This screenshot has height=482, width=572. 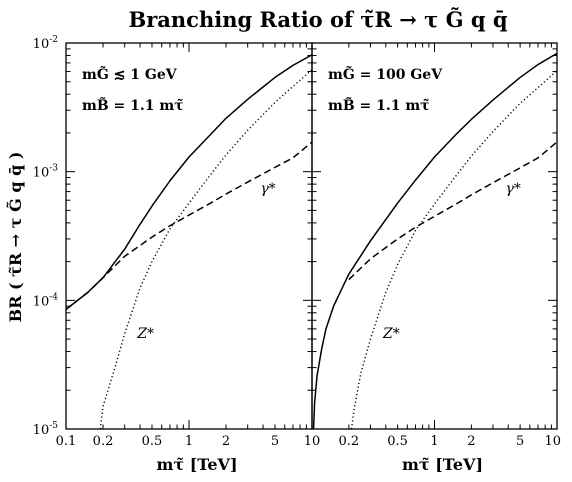 I want to click on series-dashed-line, so click(x=452, y=211).